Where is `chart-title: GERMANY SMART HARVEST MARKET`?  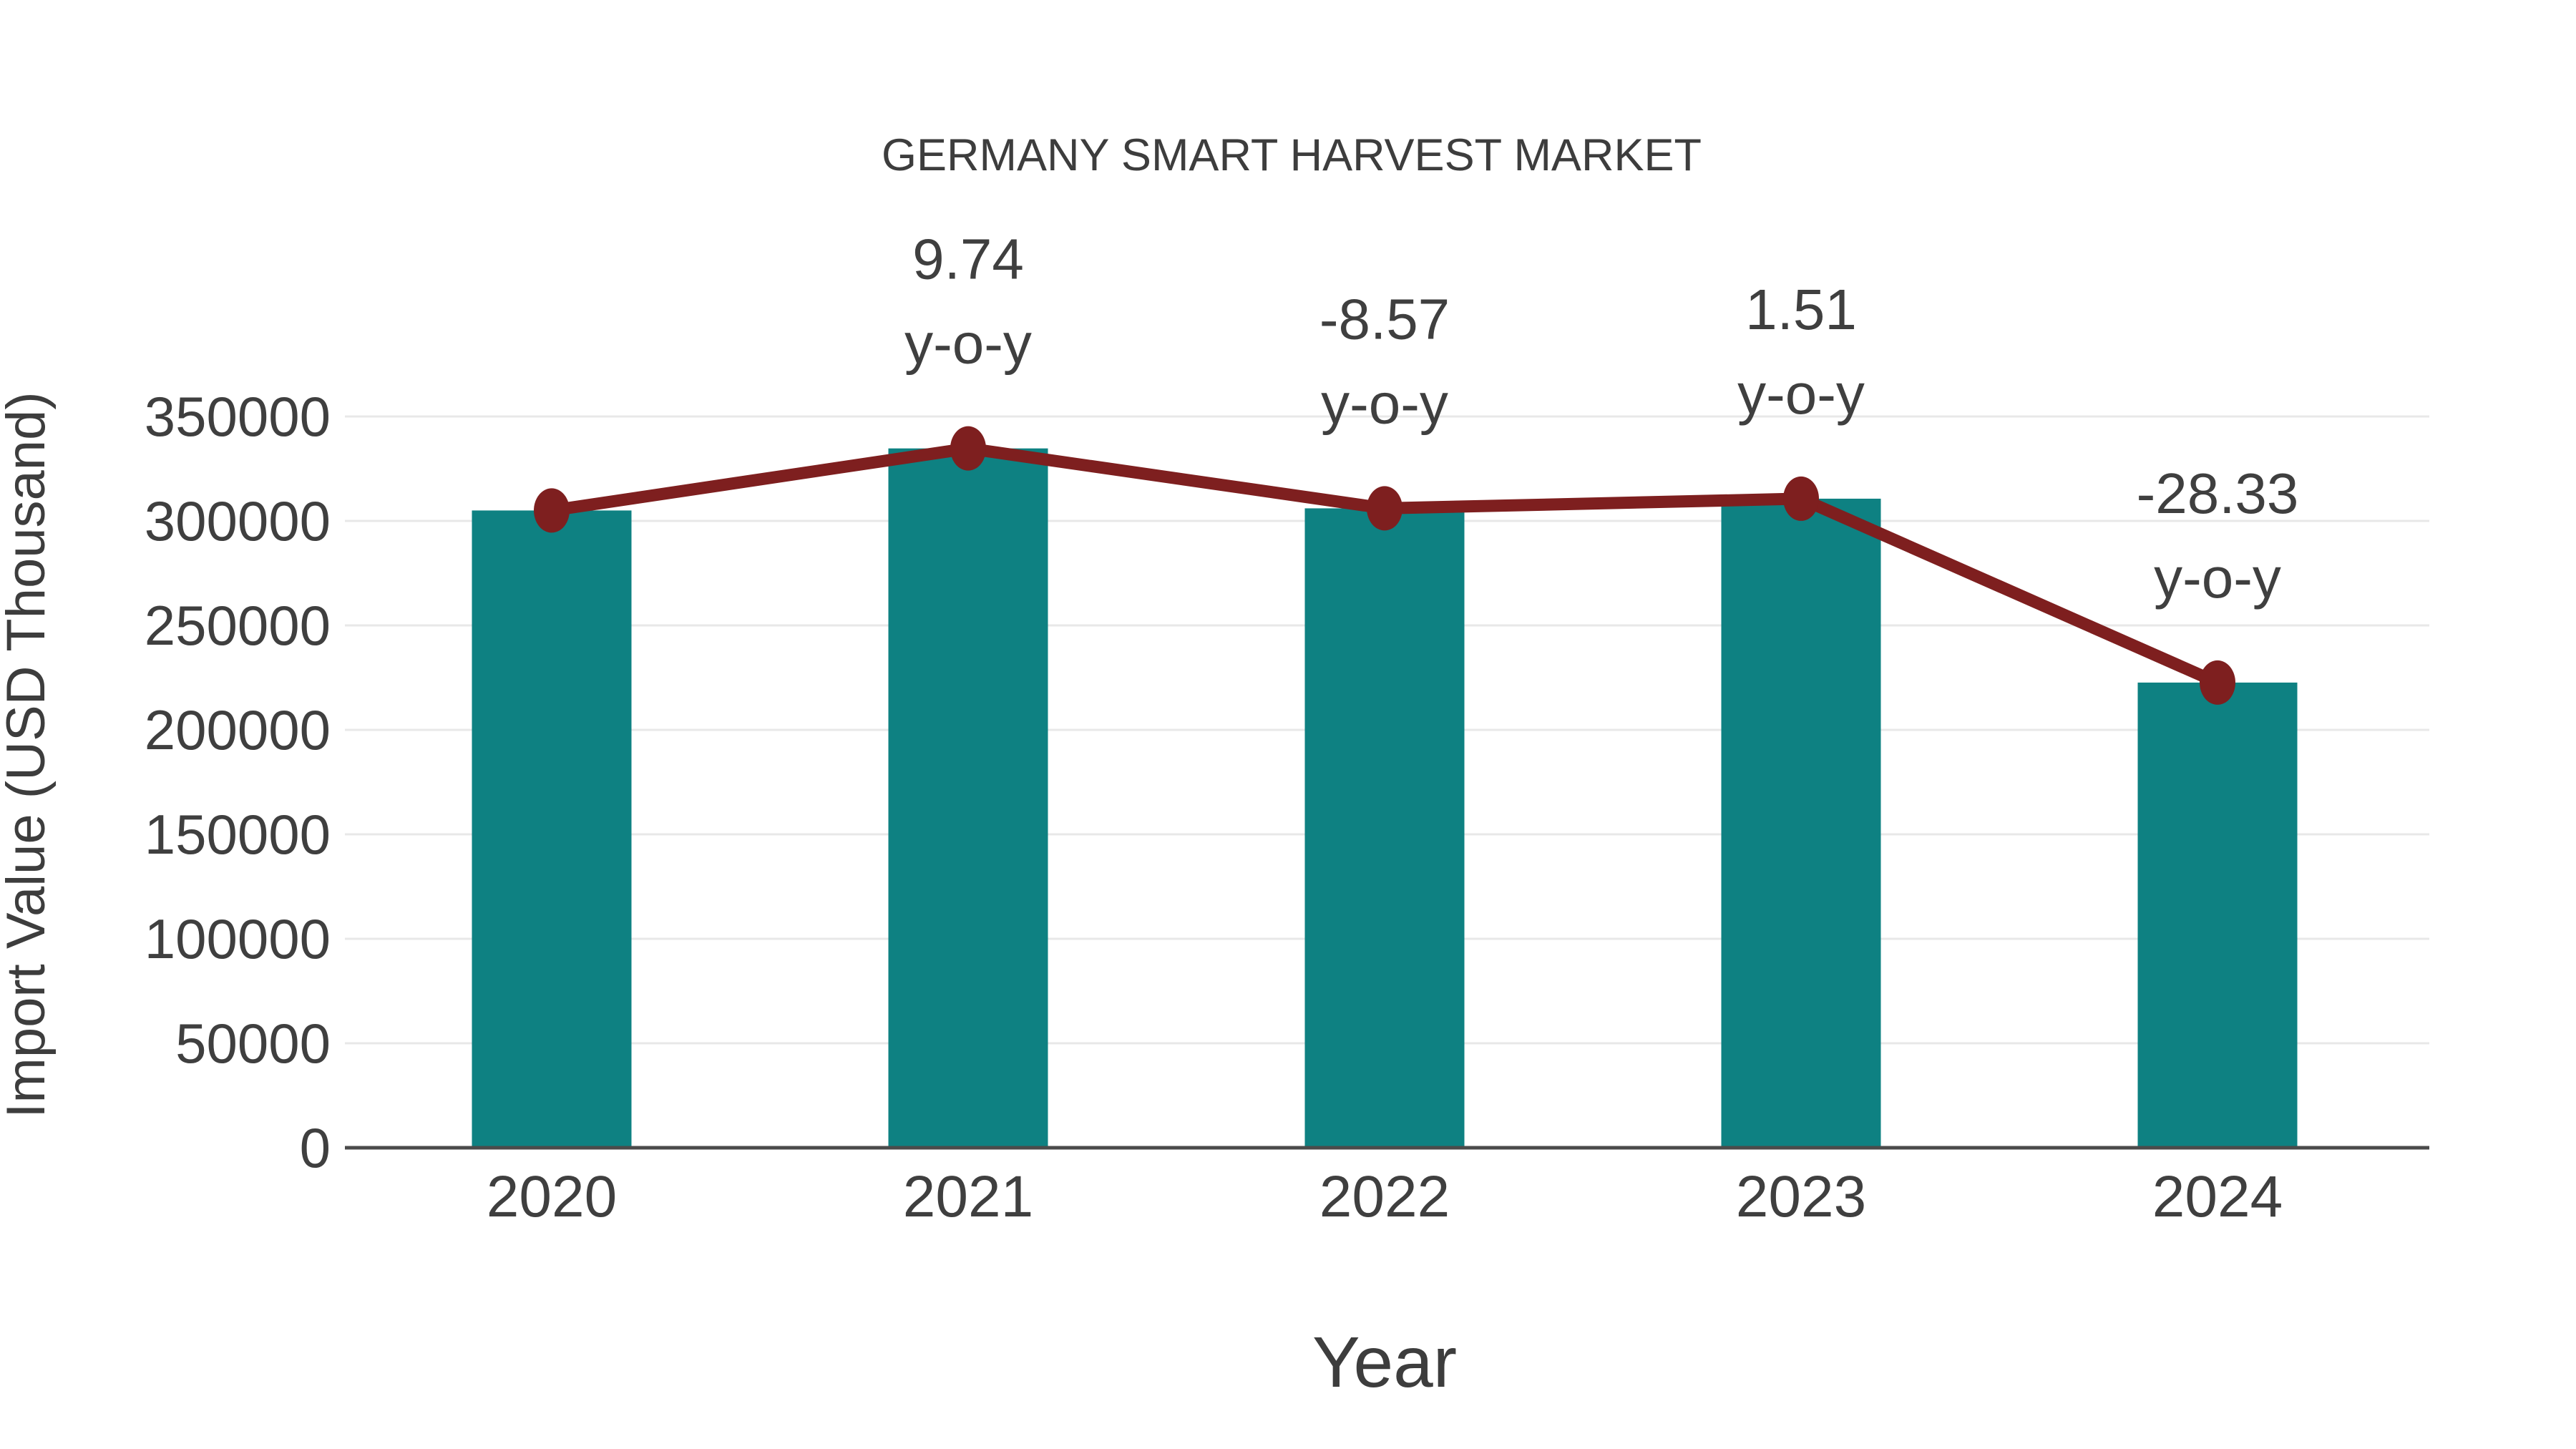 chart-title: GERMANY SMART HARVEST MARKET is located at coordinates (1292, 155).